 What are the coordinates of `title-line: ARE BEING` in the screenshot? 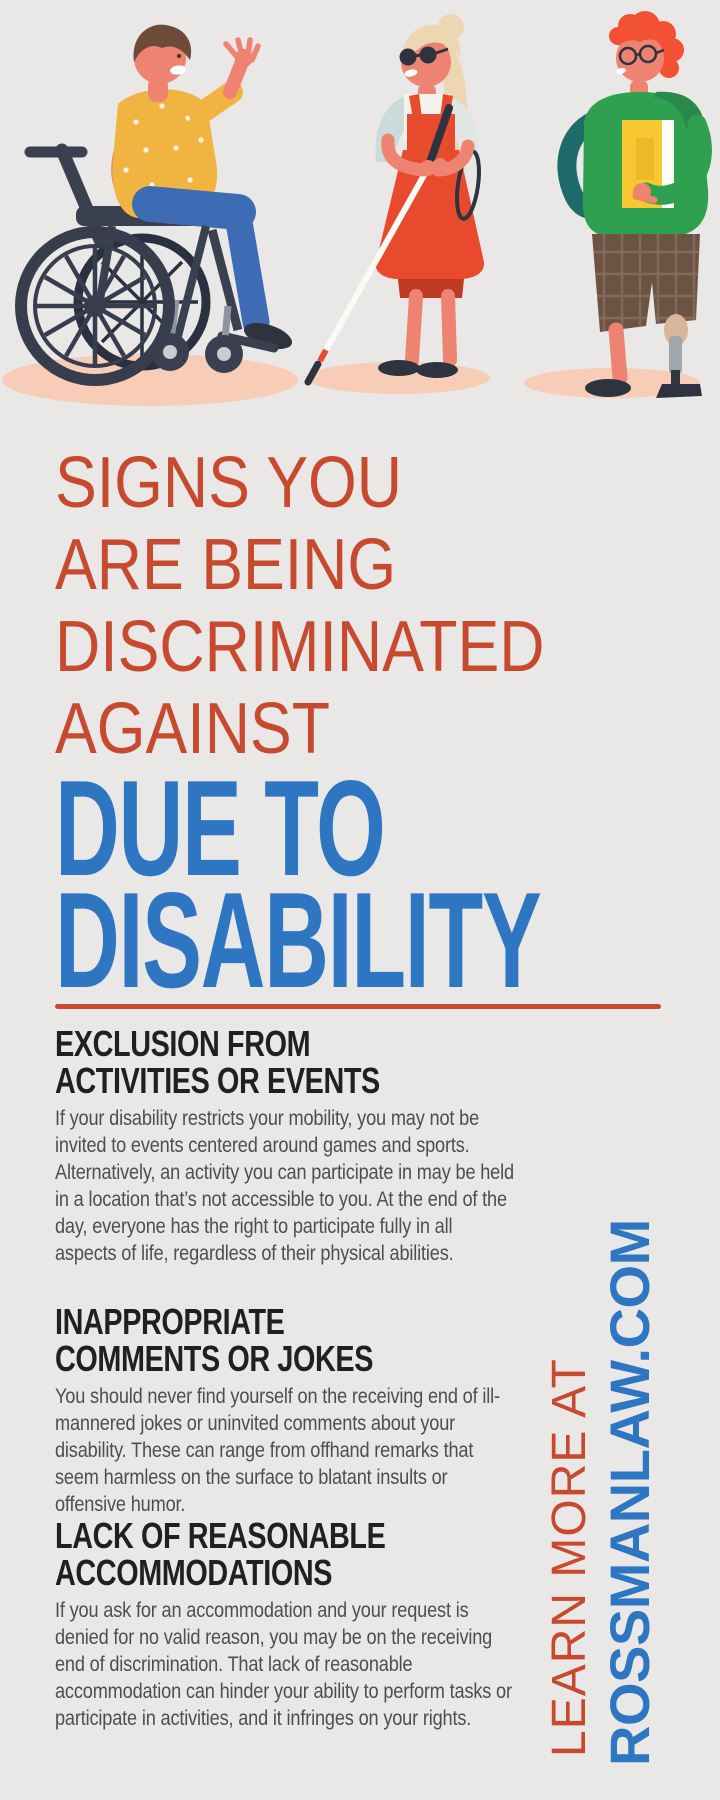 It's located at (226, 565).